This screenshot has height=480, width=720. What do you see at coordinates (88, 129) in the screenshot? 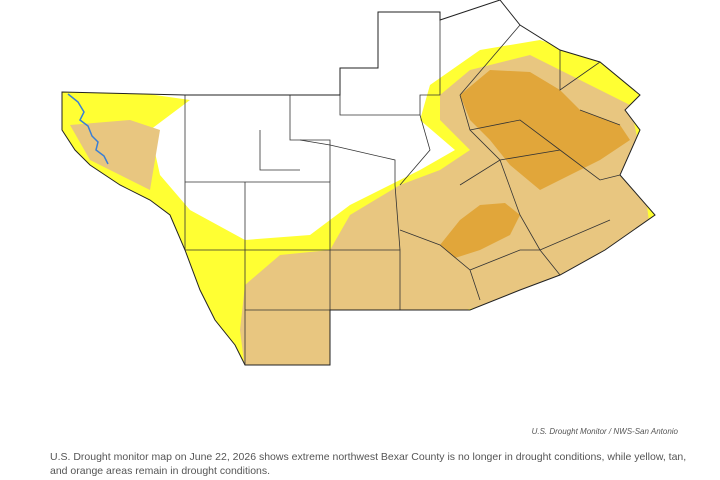
I see `river` at bounding box center [88, 129].